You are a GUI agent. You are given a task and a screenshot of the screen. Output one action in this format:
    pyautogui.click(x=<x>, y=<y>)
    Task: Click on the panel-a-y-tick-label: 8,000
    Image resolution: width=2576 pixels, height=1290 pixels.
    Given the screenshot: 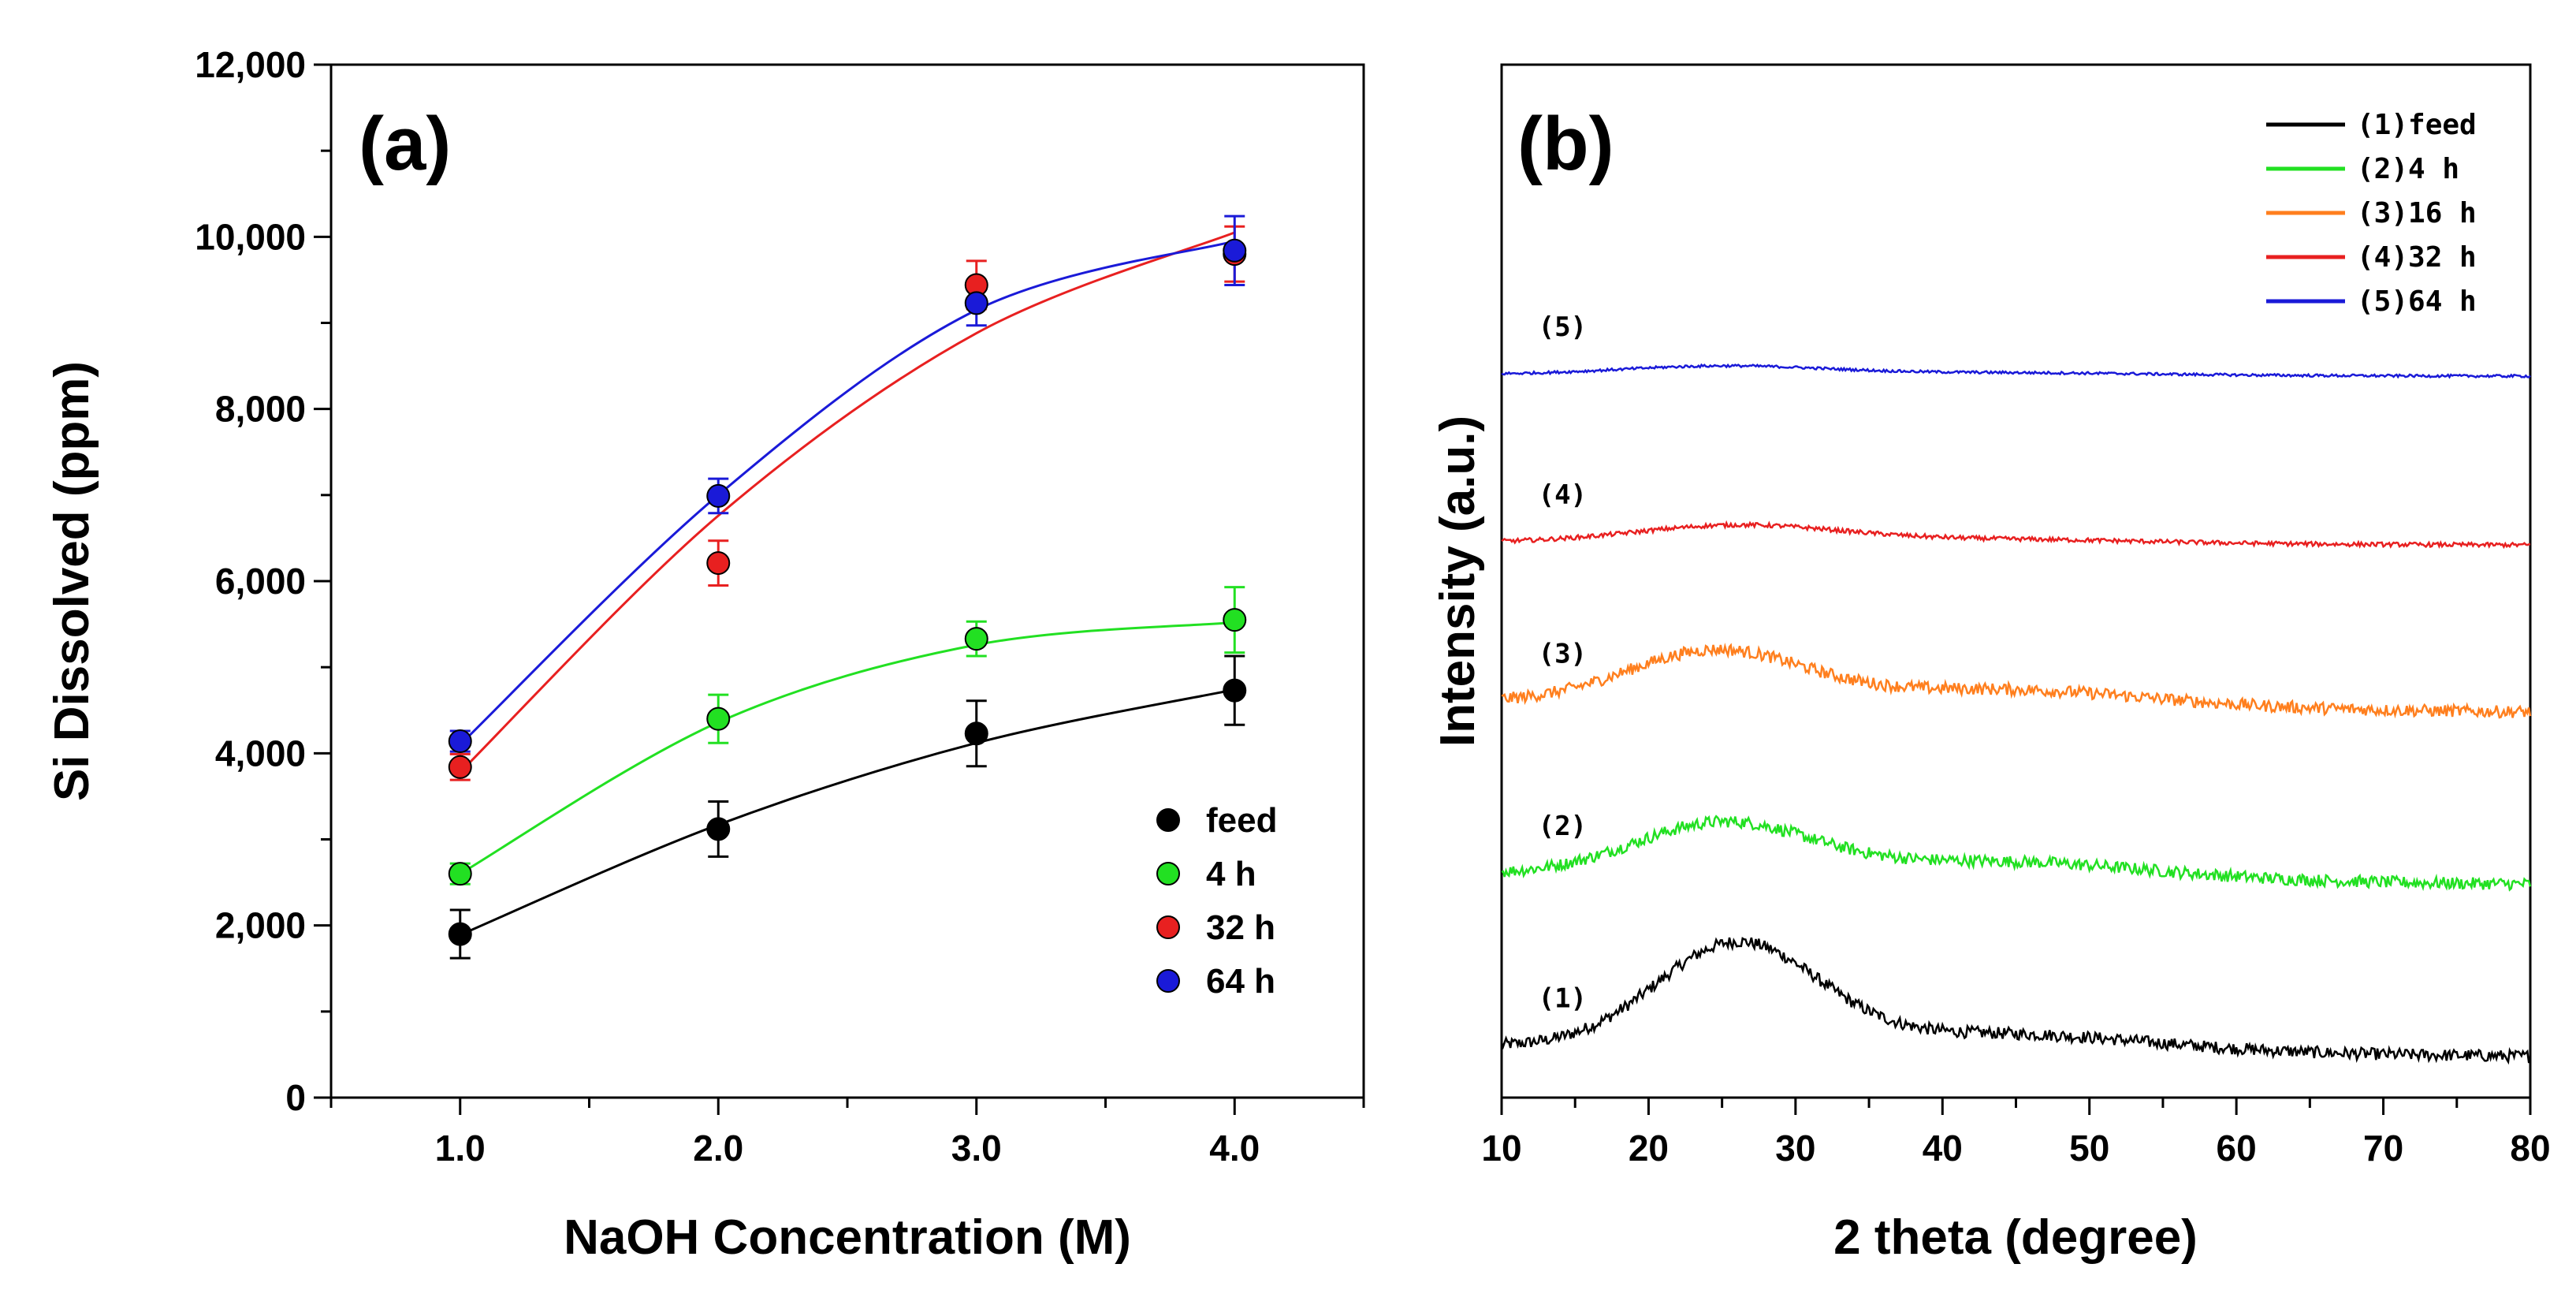 What is the action you would take?
    pyautogui.click(x=260, y=409)
    